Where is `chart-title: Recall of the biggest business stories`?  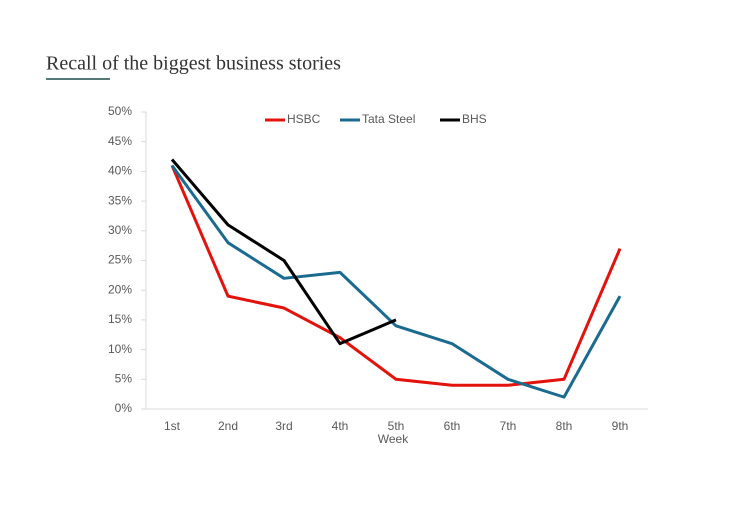 chart-title: Recall of the biggest business stories is located at coordinates (193, 64).